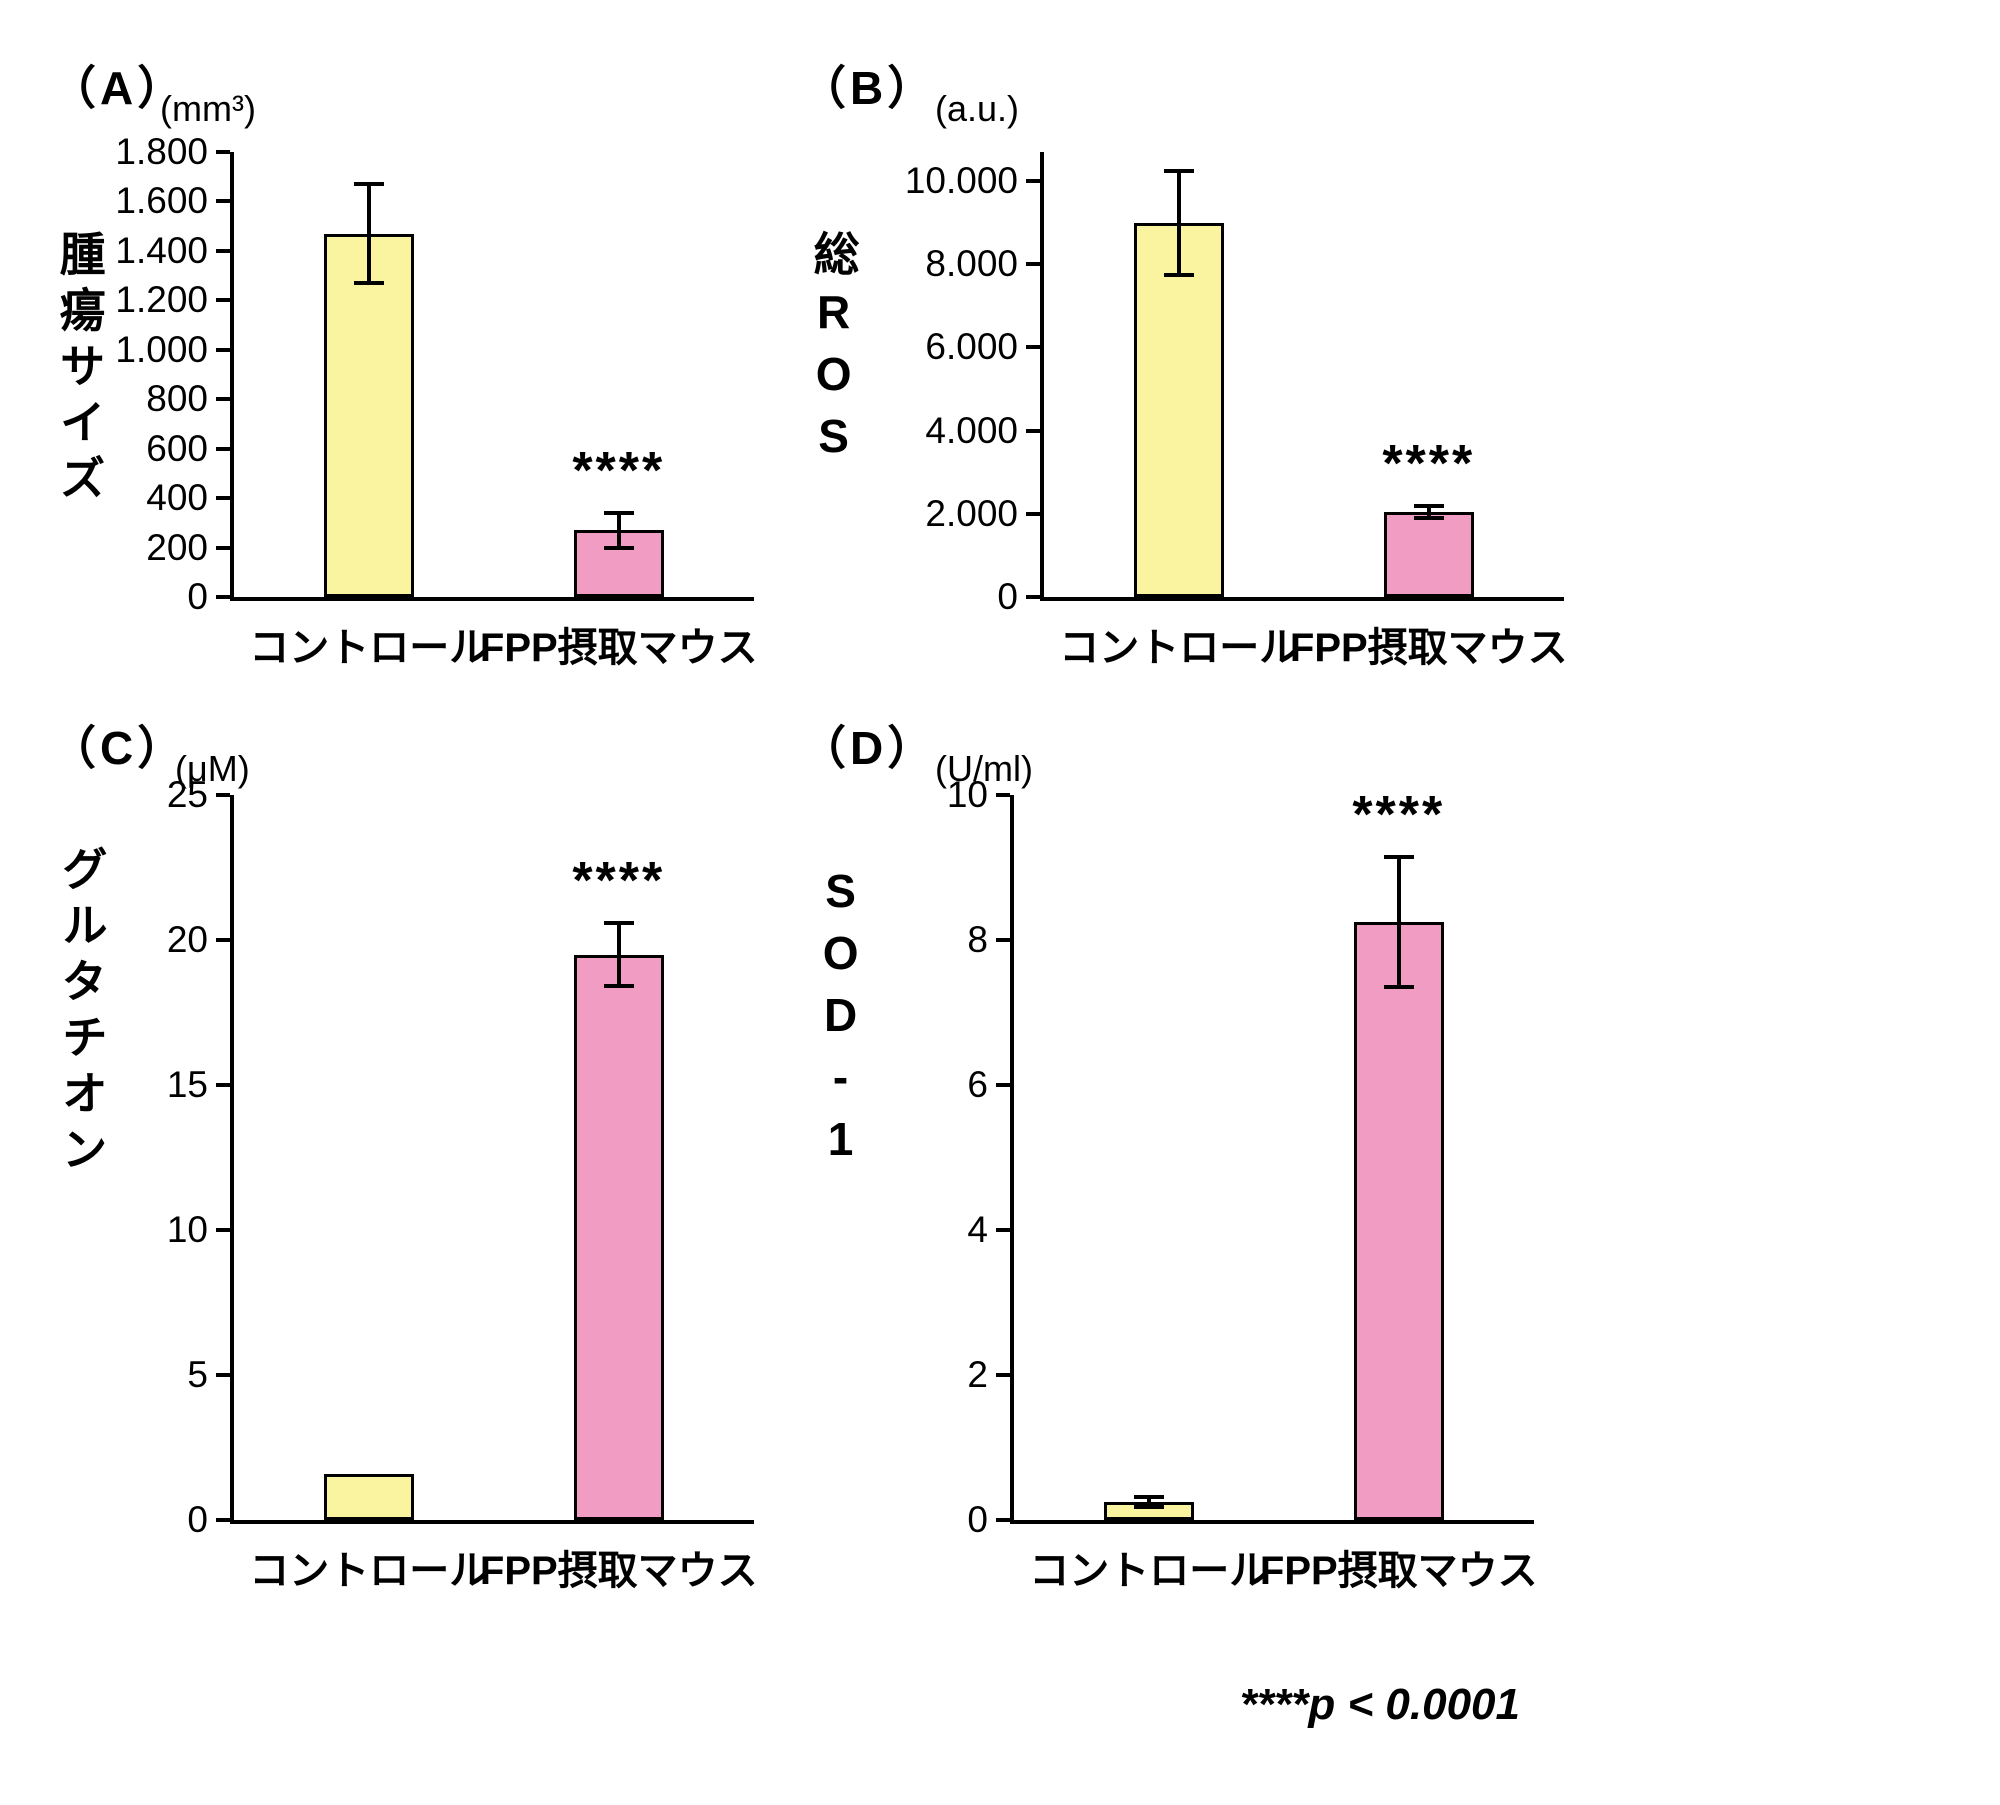 Image resolution: width=2000 pixels, height=1805 pixels. What do you see at coordinates (161, 349) in the screenshot?
I see `y-tick-label: 1.000` at bounding box center [161, 349].